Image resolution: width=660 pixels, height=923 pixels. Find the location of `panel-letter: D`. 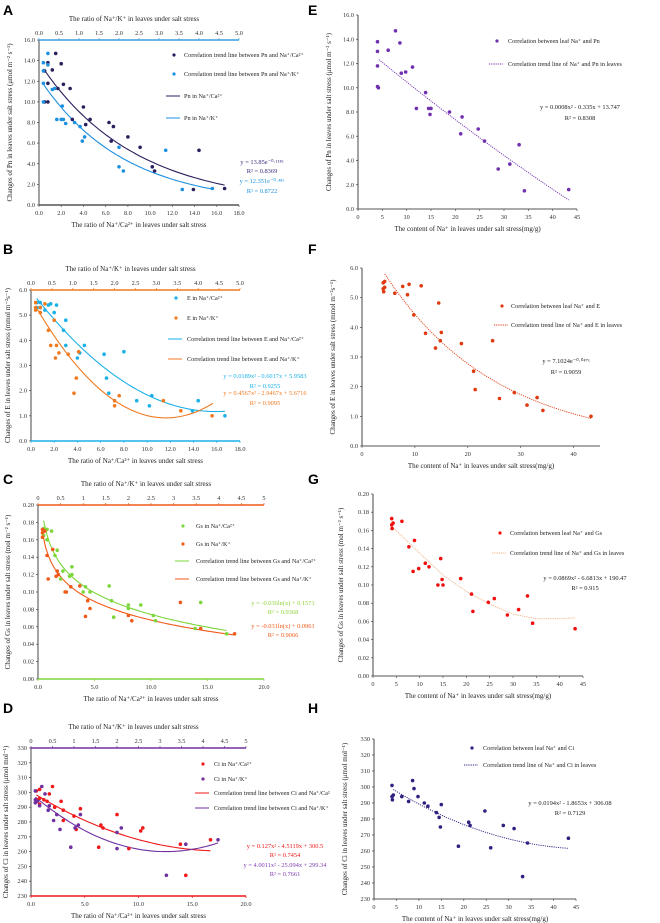

panel-letter: D is located at coordinates (8, 708).